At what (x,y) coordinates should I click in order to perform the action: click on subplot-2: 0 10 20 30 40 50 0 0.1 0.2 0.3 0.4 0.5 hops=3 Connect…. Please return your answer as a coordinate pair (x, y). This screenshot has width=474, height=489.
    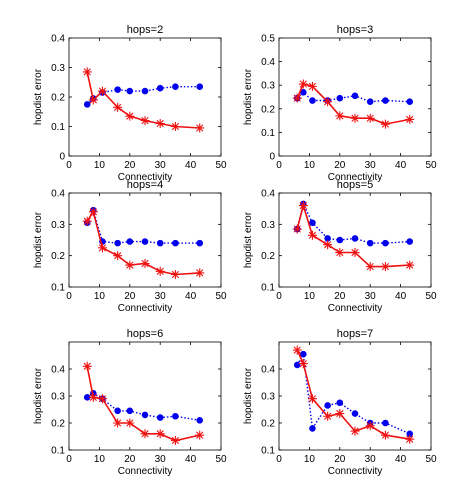
    Looking at the image, I should click on (340, 103).